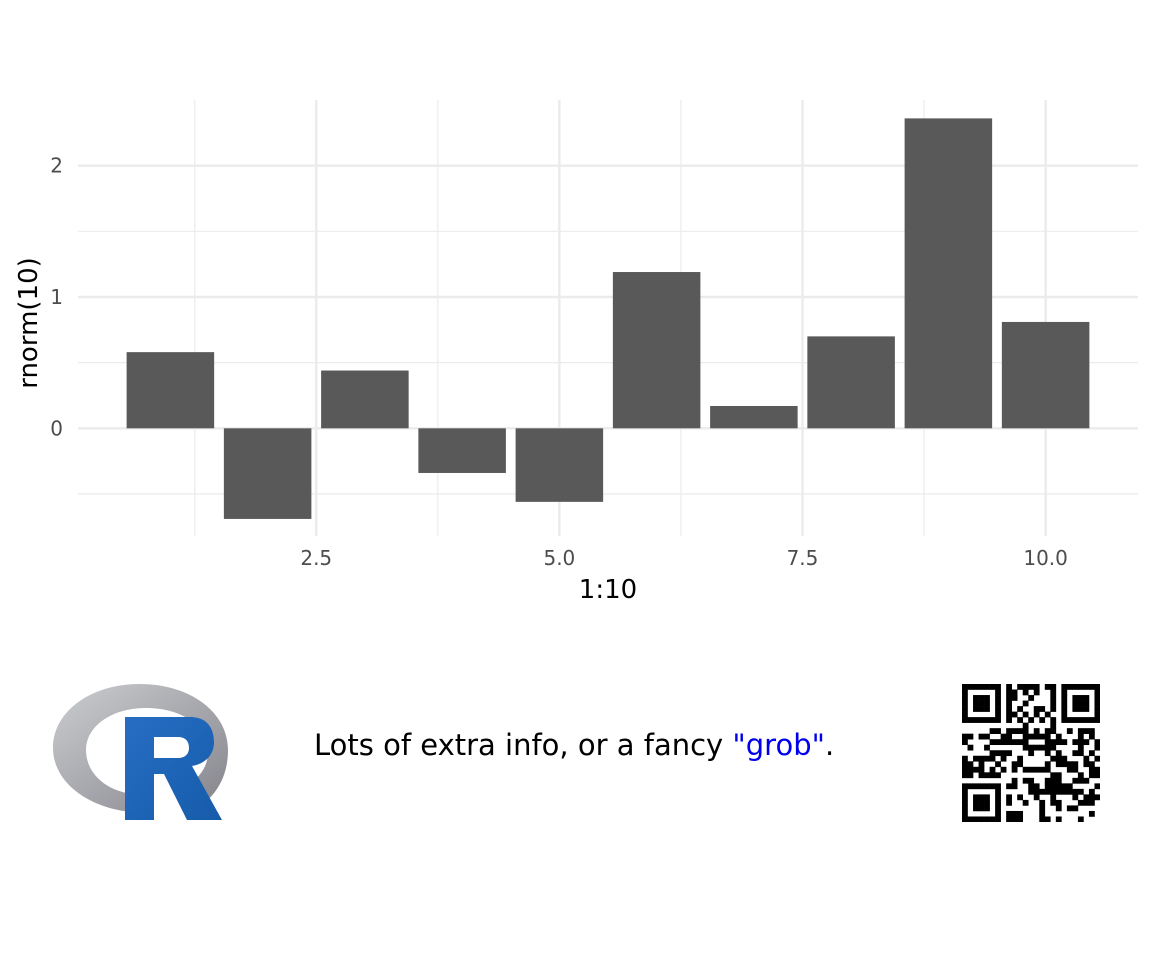 The image size is (1152, 960). What do you see at coordinates (559, 558) in the screenshot?
I see `x-tick-label: 5.0` at bounding box center [559, 558].